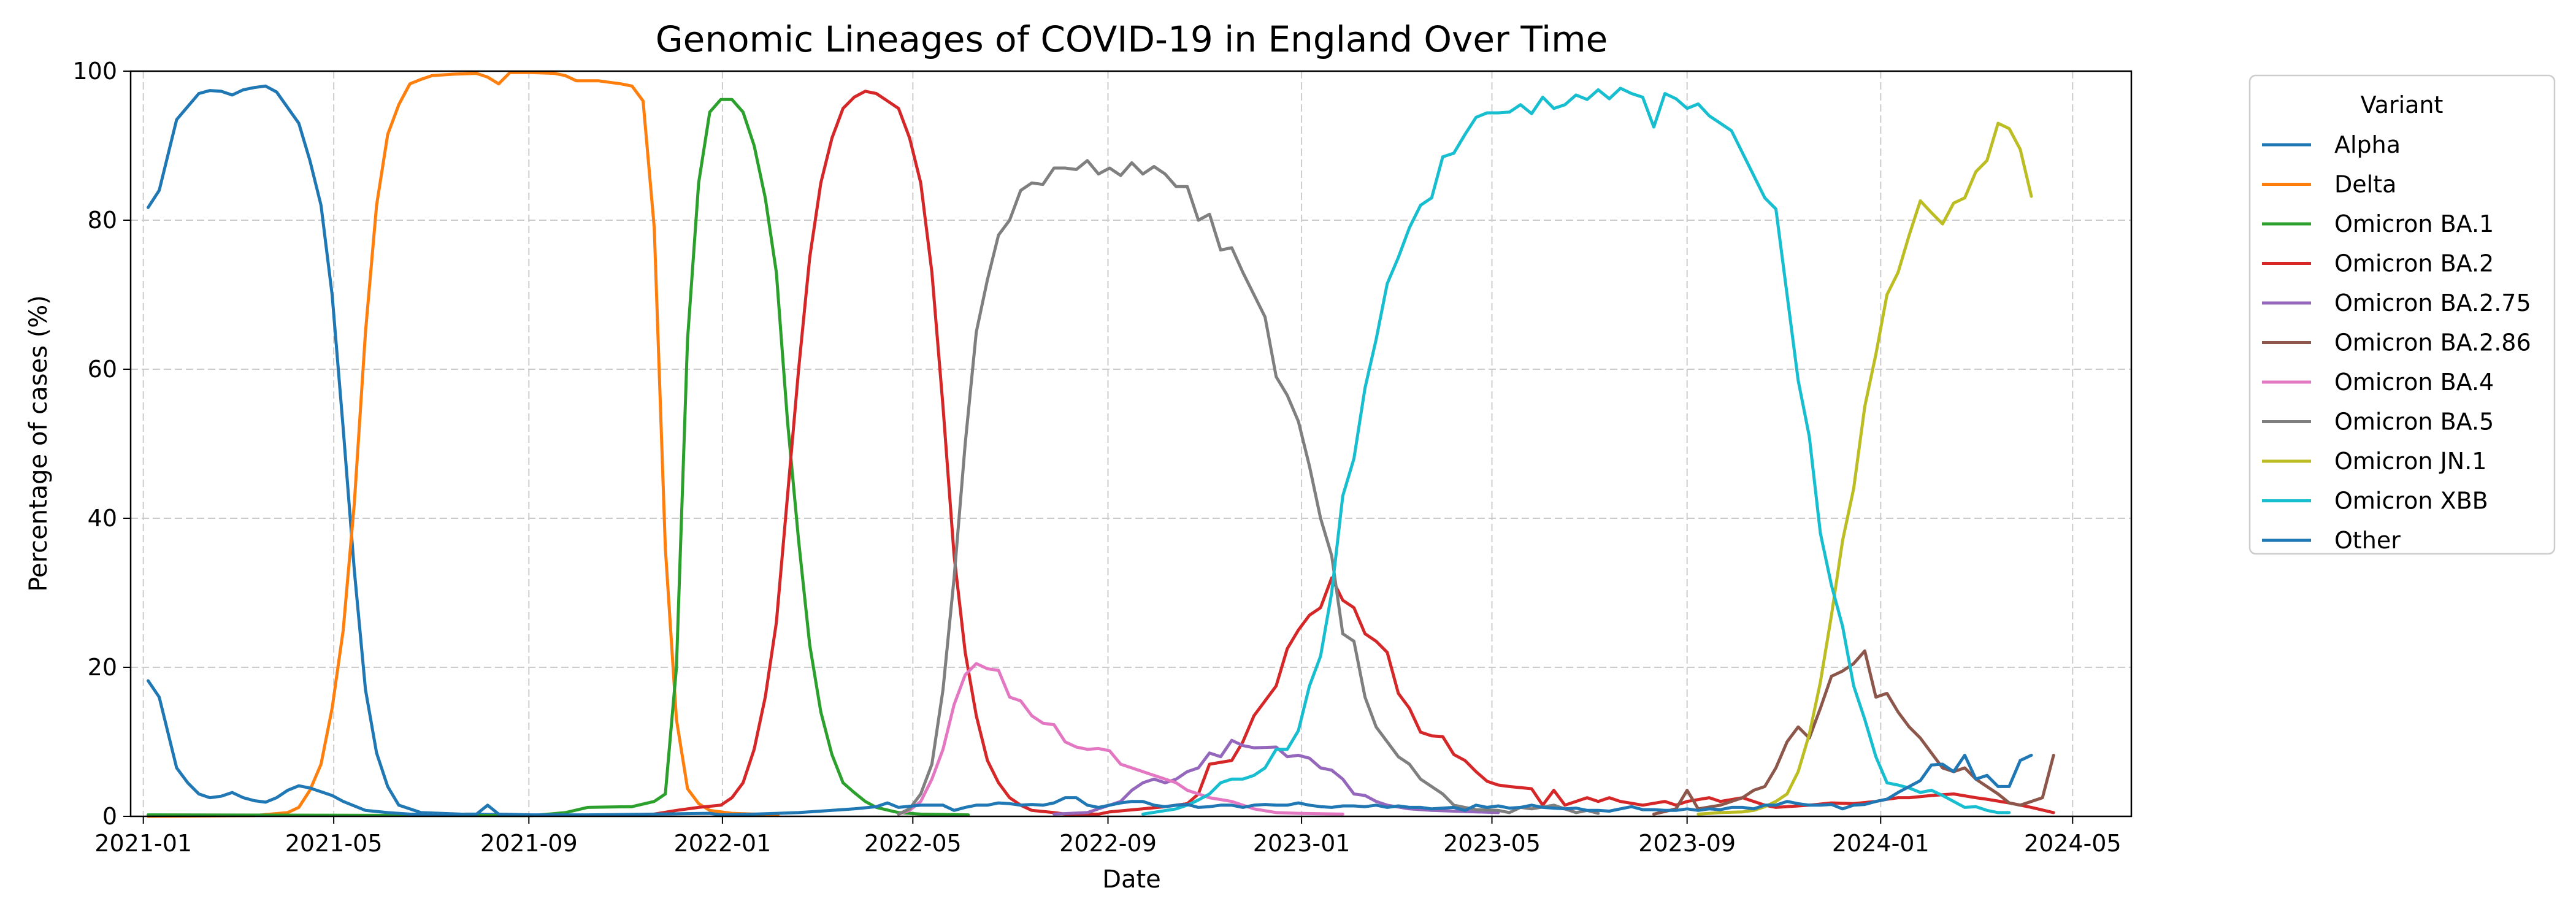 The image size is (2576, 920). Describe the element at coordinates (1131, 879) in the screenshot. I see `x-axis-label: Date` at that location.